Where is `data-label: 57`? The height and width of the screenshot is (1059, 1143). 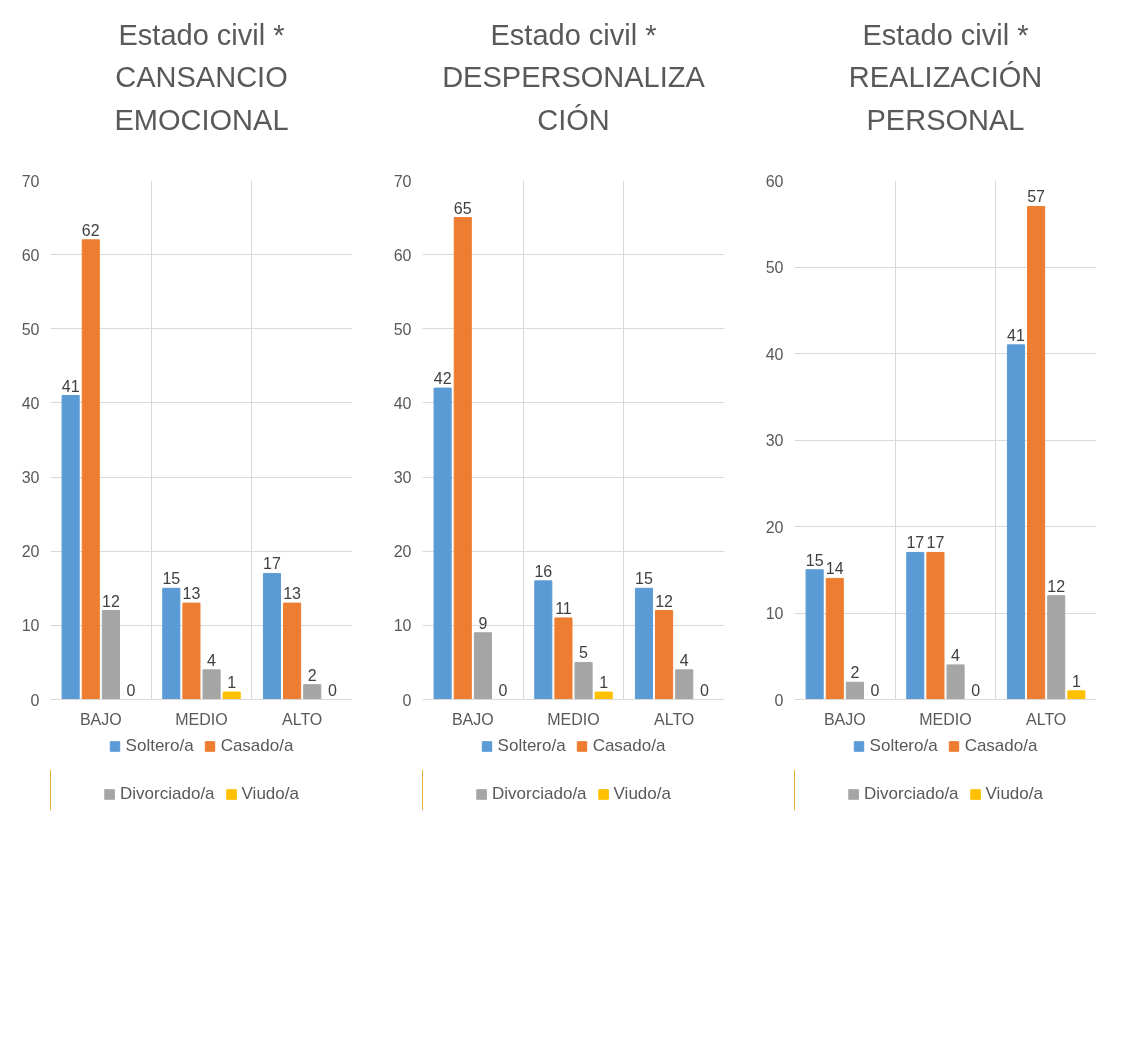
data-label: 57 is located at coordinates (1036, 197).